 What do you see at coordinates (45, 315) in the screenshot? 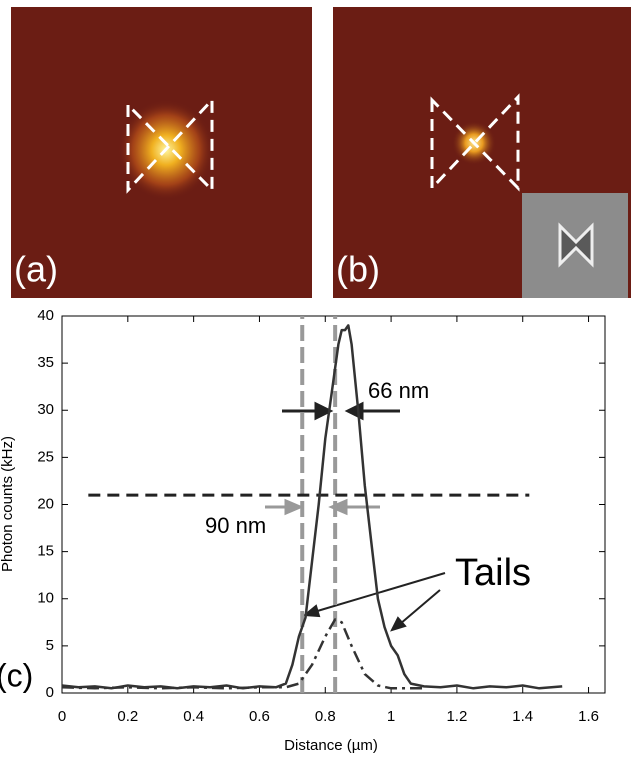
I see `y-tick-label: 40` at bounding box center [45, 315].